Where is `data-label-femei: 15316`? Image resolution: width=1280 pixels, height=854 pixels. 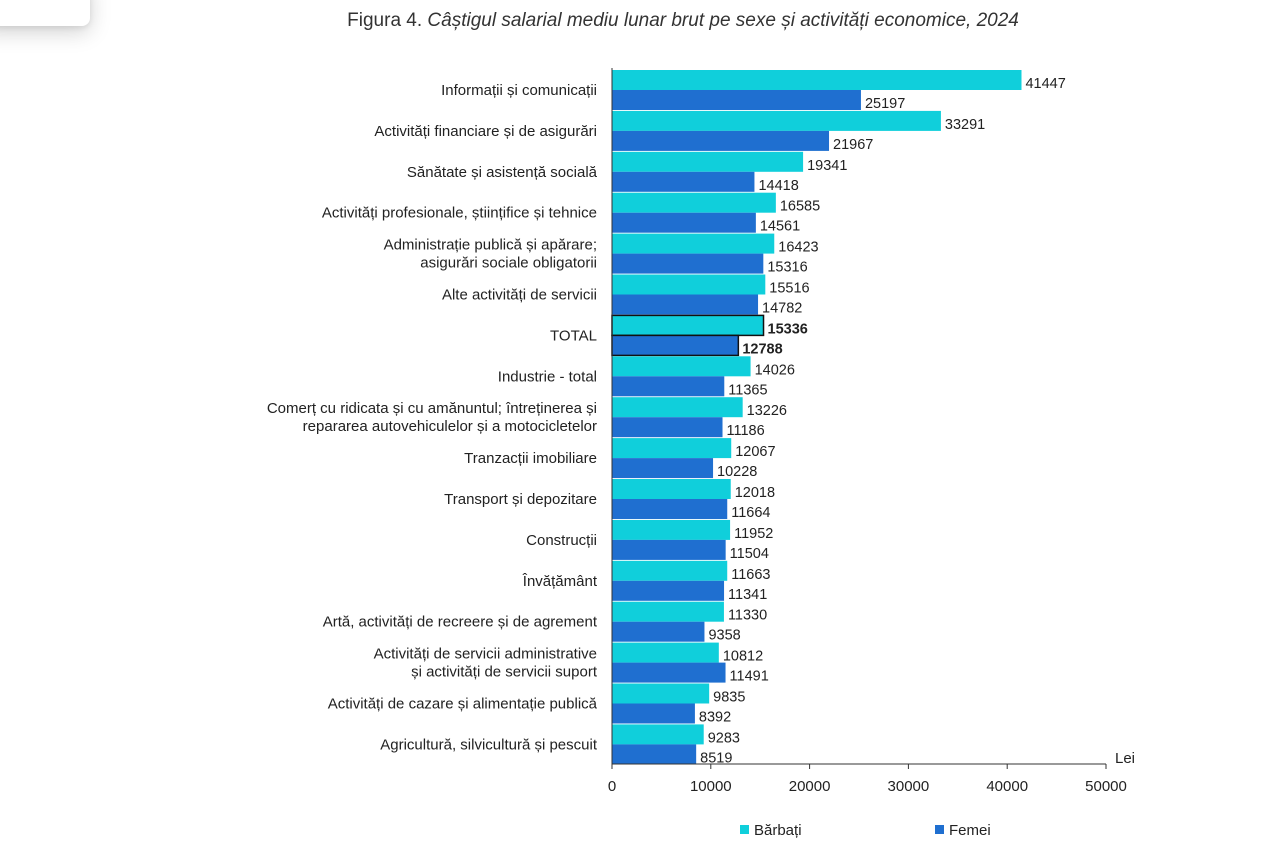 data-label-femei: 15316 is located at coordinates (787, 268).